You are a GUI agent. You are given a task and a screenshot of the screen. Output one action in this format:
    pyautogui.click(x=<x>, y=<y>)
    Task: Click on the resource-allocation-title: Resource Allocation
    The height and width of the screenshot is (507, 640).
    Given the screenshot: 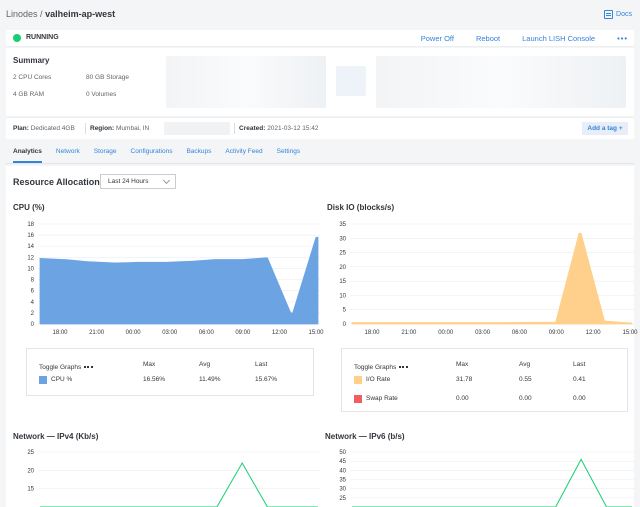 What is the action you would take?
    pyautogui.click(x=56, y=182)
    